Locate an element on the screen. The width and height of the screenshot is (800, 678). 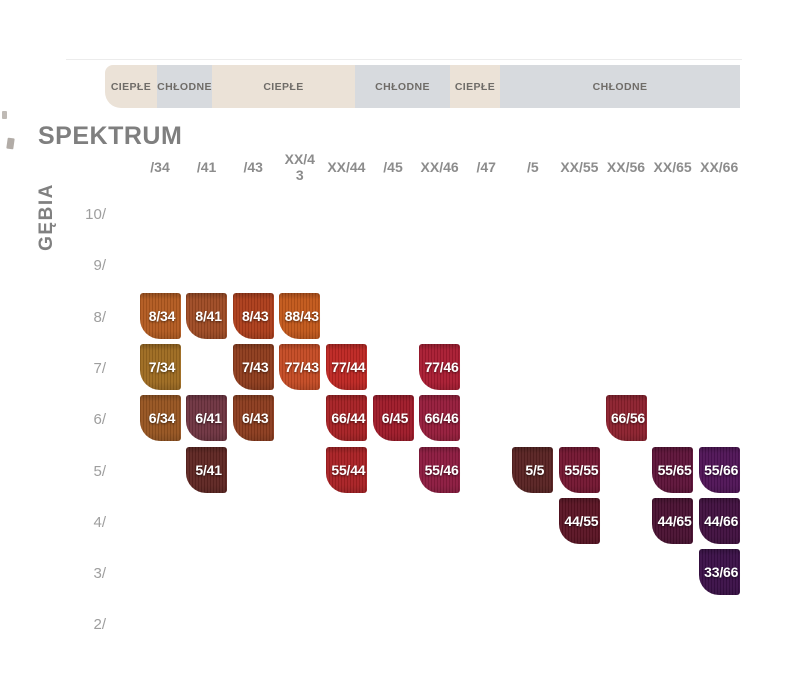
row-label: 2/ is located at coordinates (99, 625).